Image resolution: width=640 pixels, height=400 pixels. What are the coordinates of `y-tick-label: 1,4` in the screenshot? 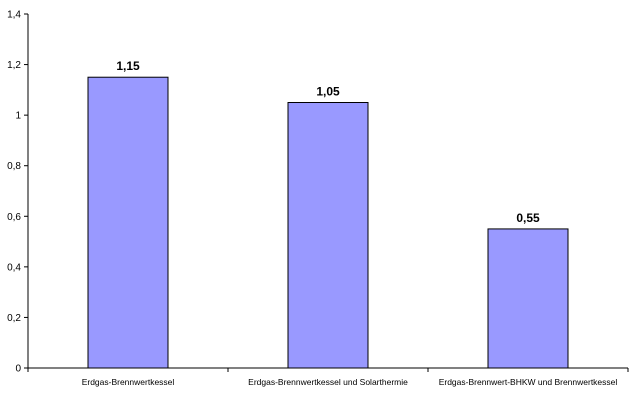 It's located at (14, 15).